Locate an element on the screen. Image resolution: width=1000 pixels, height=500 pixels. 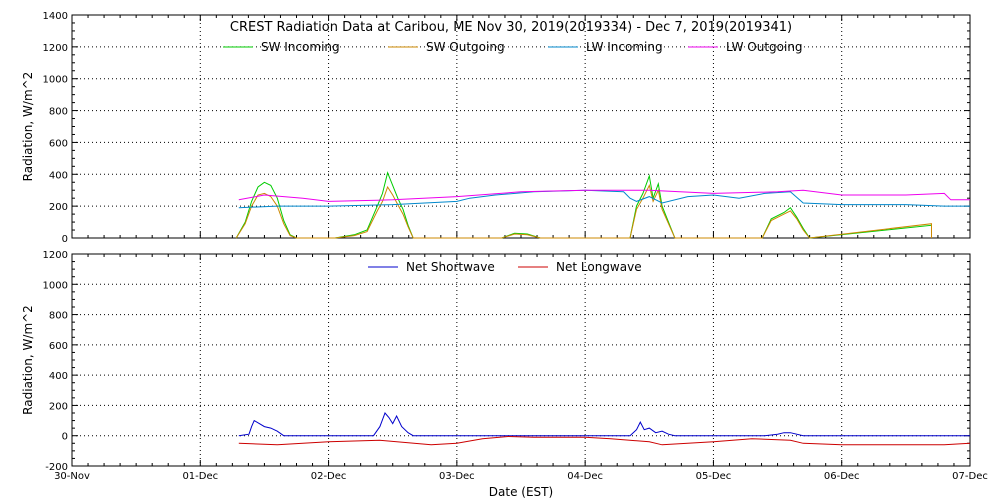
legend-label: LW Incoming is located at coordinates (624, 47).